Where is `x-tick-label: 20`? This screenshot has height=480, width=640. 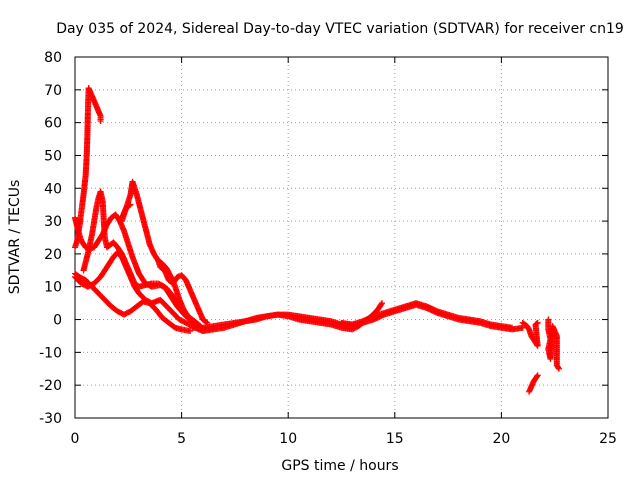 x-tick-label: 20 is located at coordinates (501, 439).